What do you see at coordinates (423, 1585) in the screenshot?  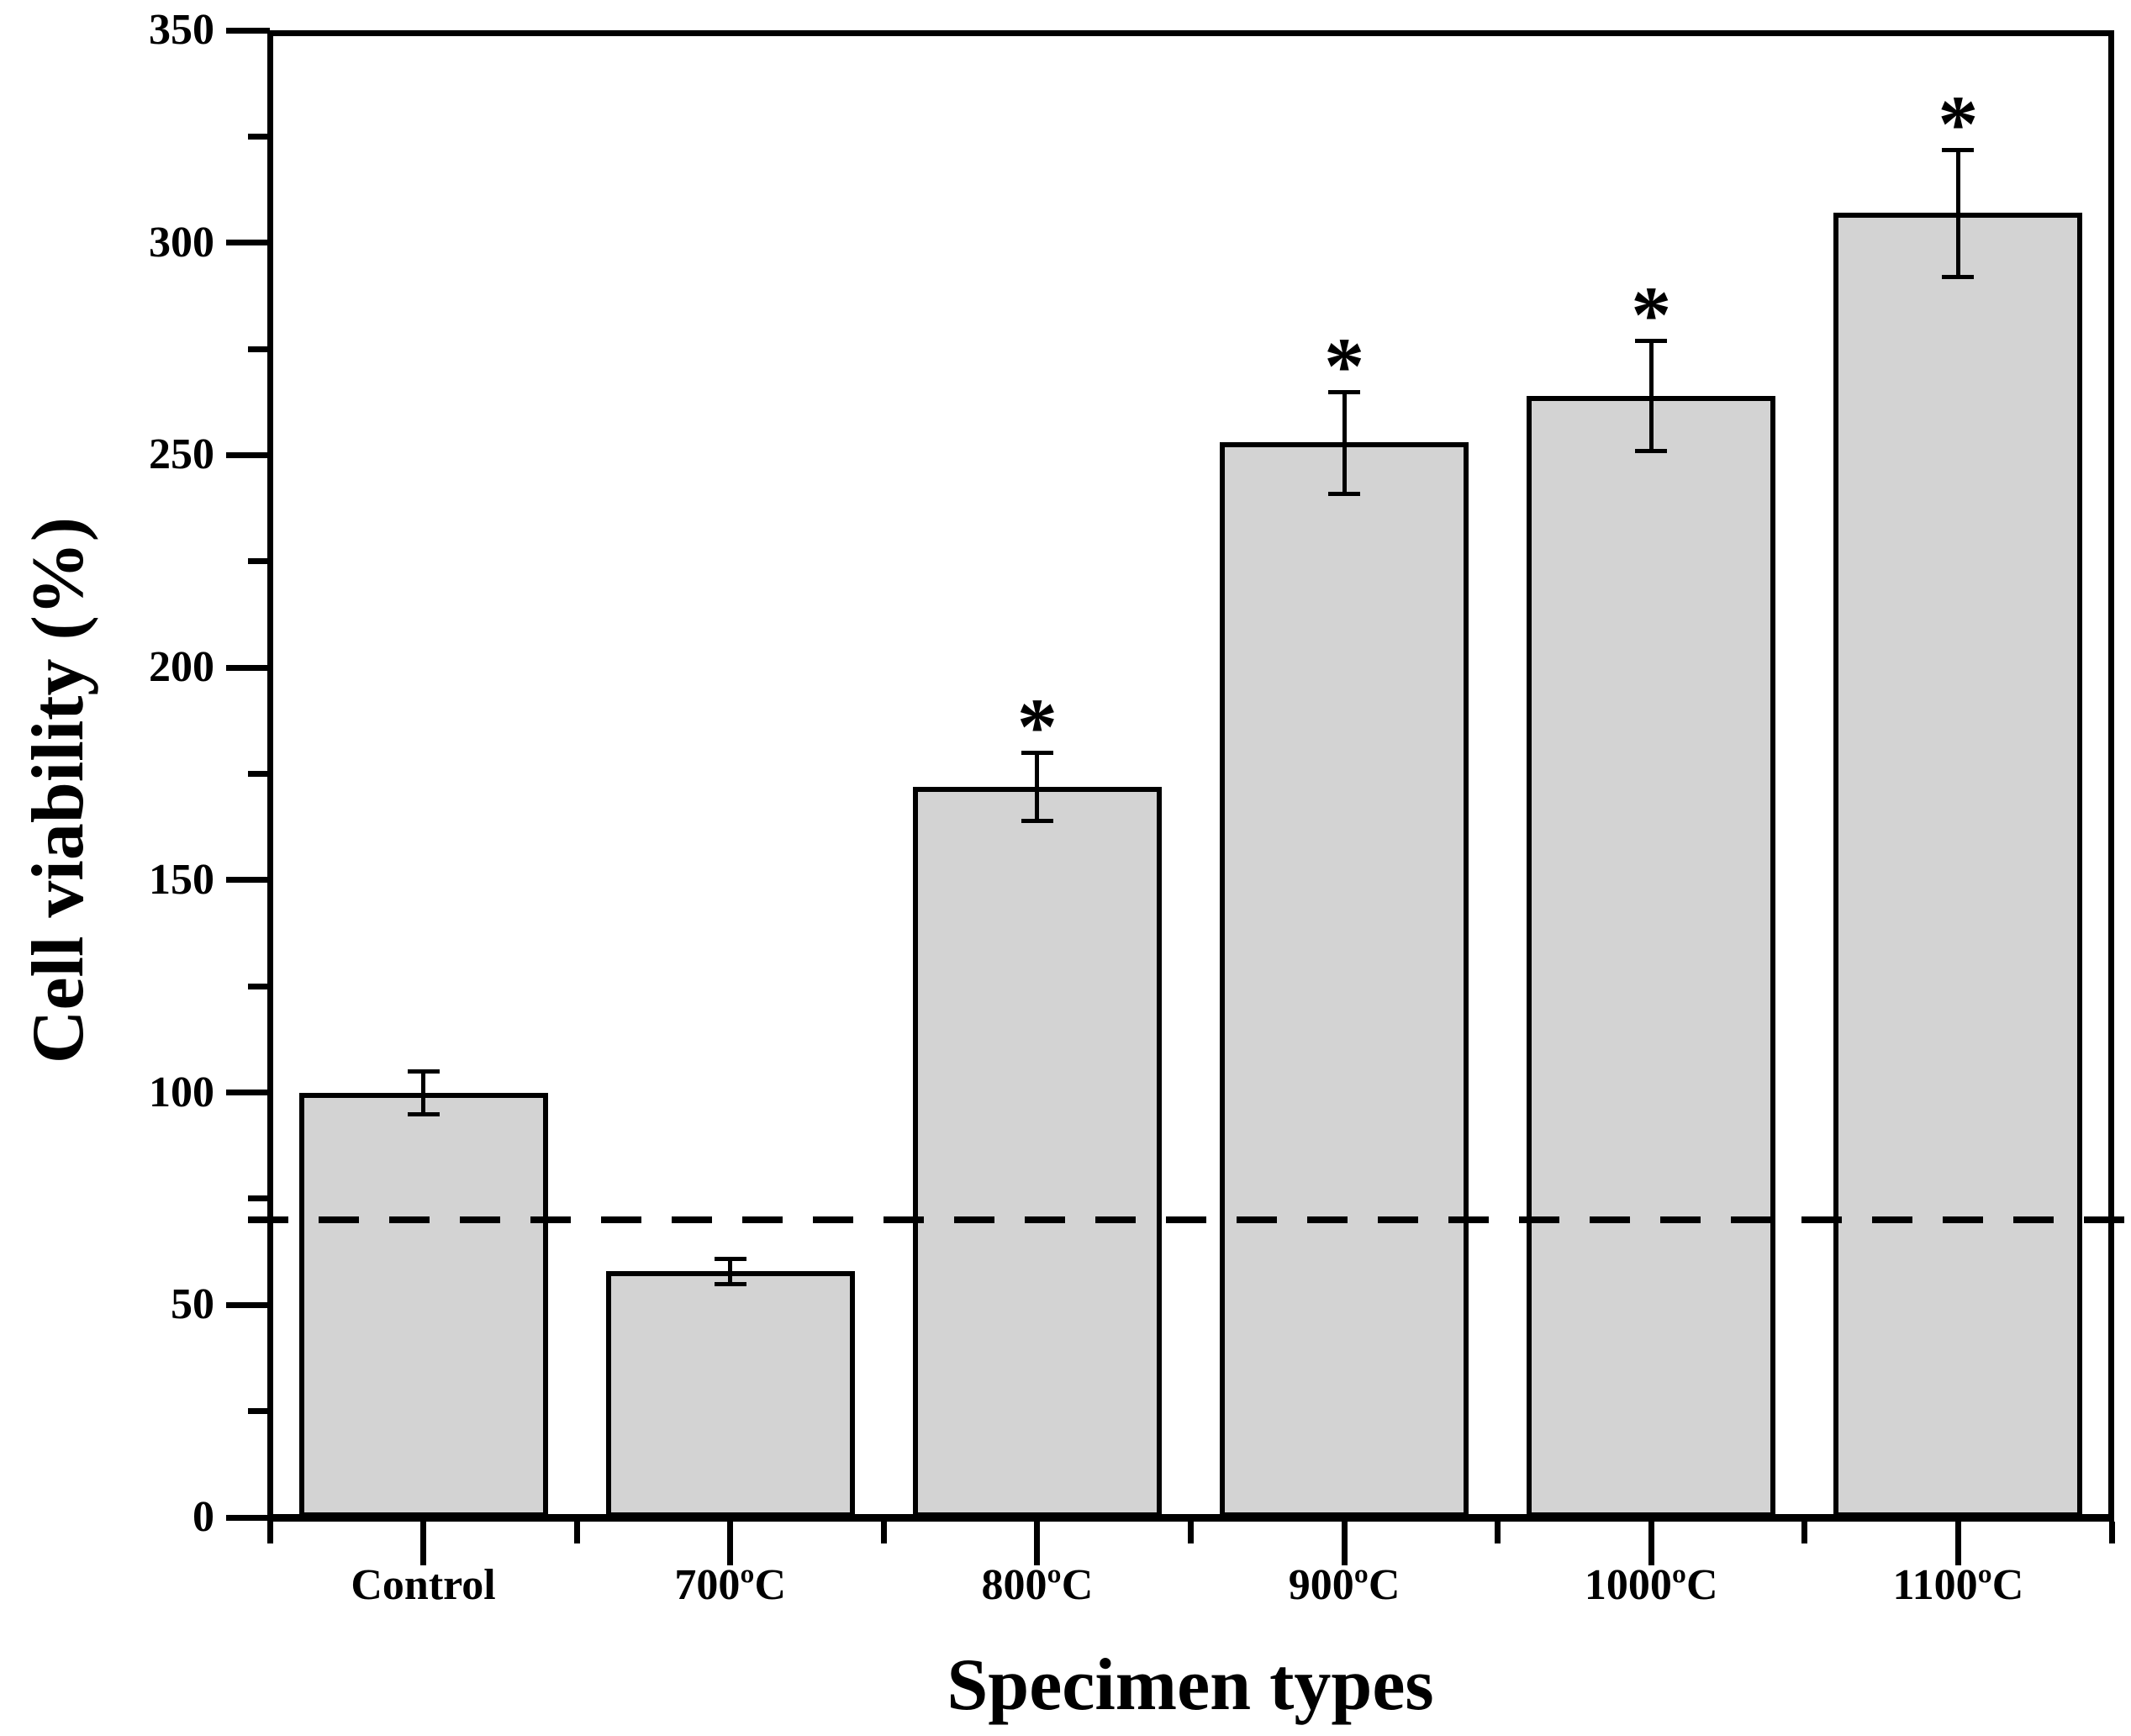 I see `x-tick-label-Control: Control` at bounding box center [423, 1585].